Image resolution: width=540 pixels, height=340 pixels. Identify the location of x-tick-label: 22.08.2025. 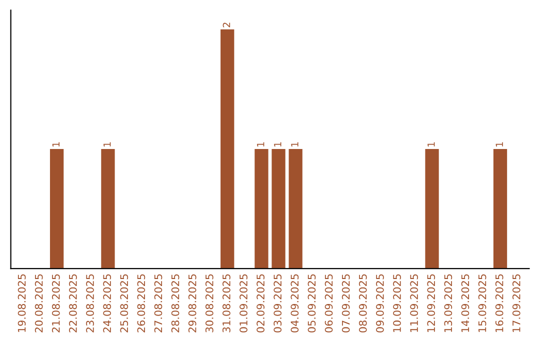
(73, 303).